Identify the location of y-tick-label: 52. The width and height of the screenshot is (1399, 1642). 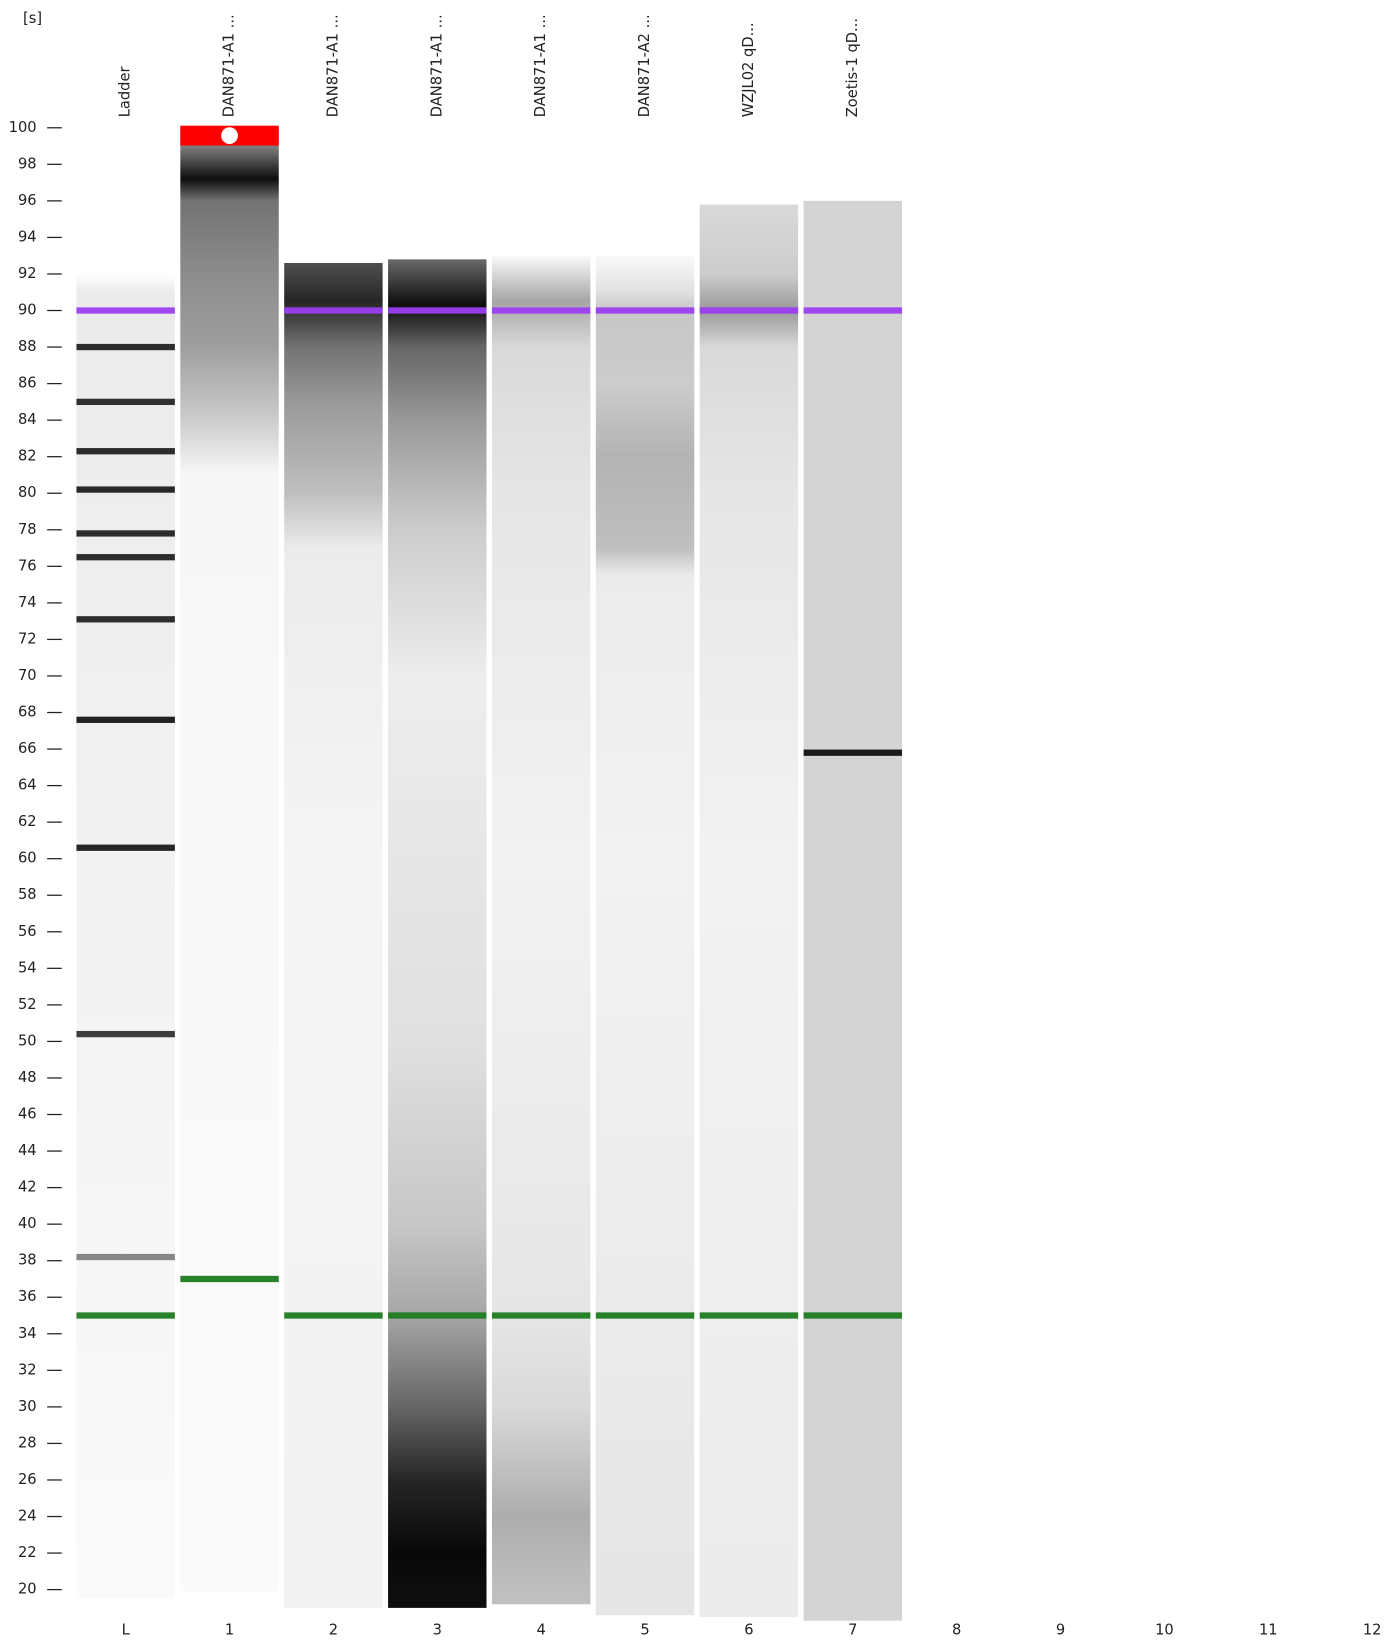
(27, 1004).